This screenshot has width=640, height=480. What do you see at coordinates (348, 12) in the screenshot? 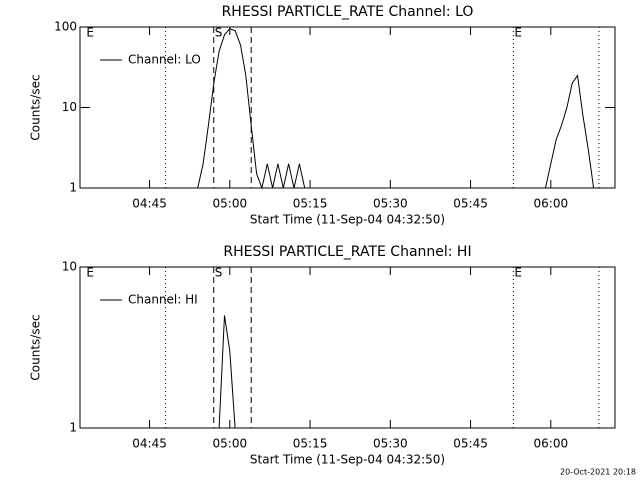
I see `chart-title: RHESSI PARTICLE_RATE Channel: LO` at bounding box center [348, 12].